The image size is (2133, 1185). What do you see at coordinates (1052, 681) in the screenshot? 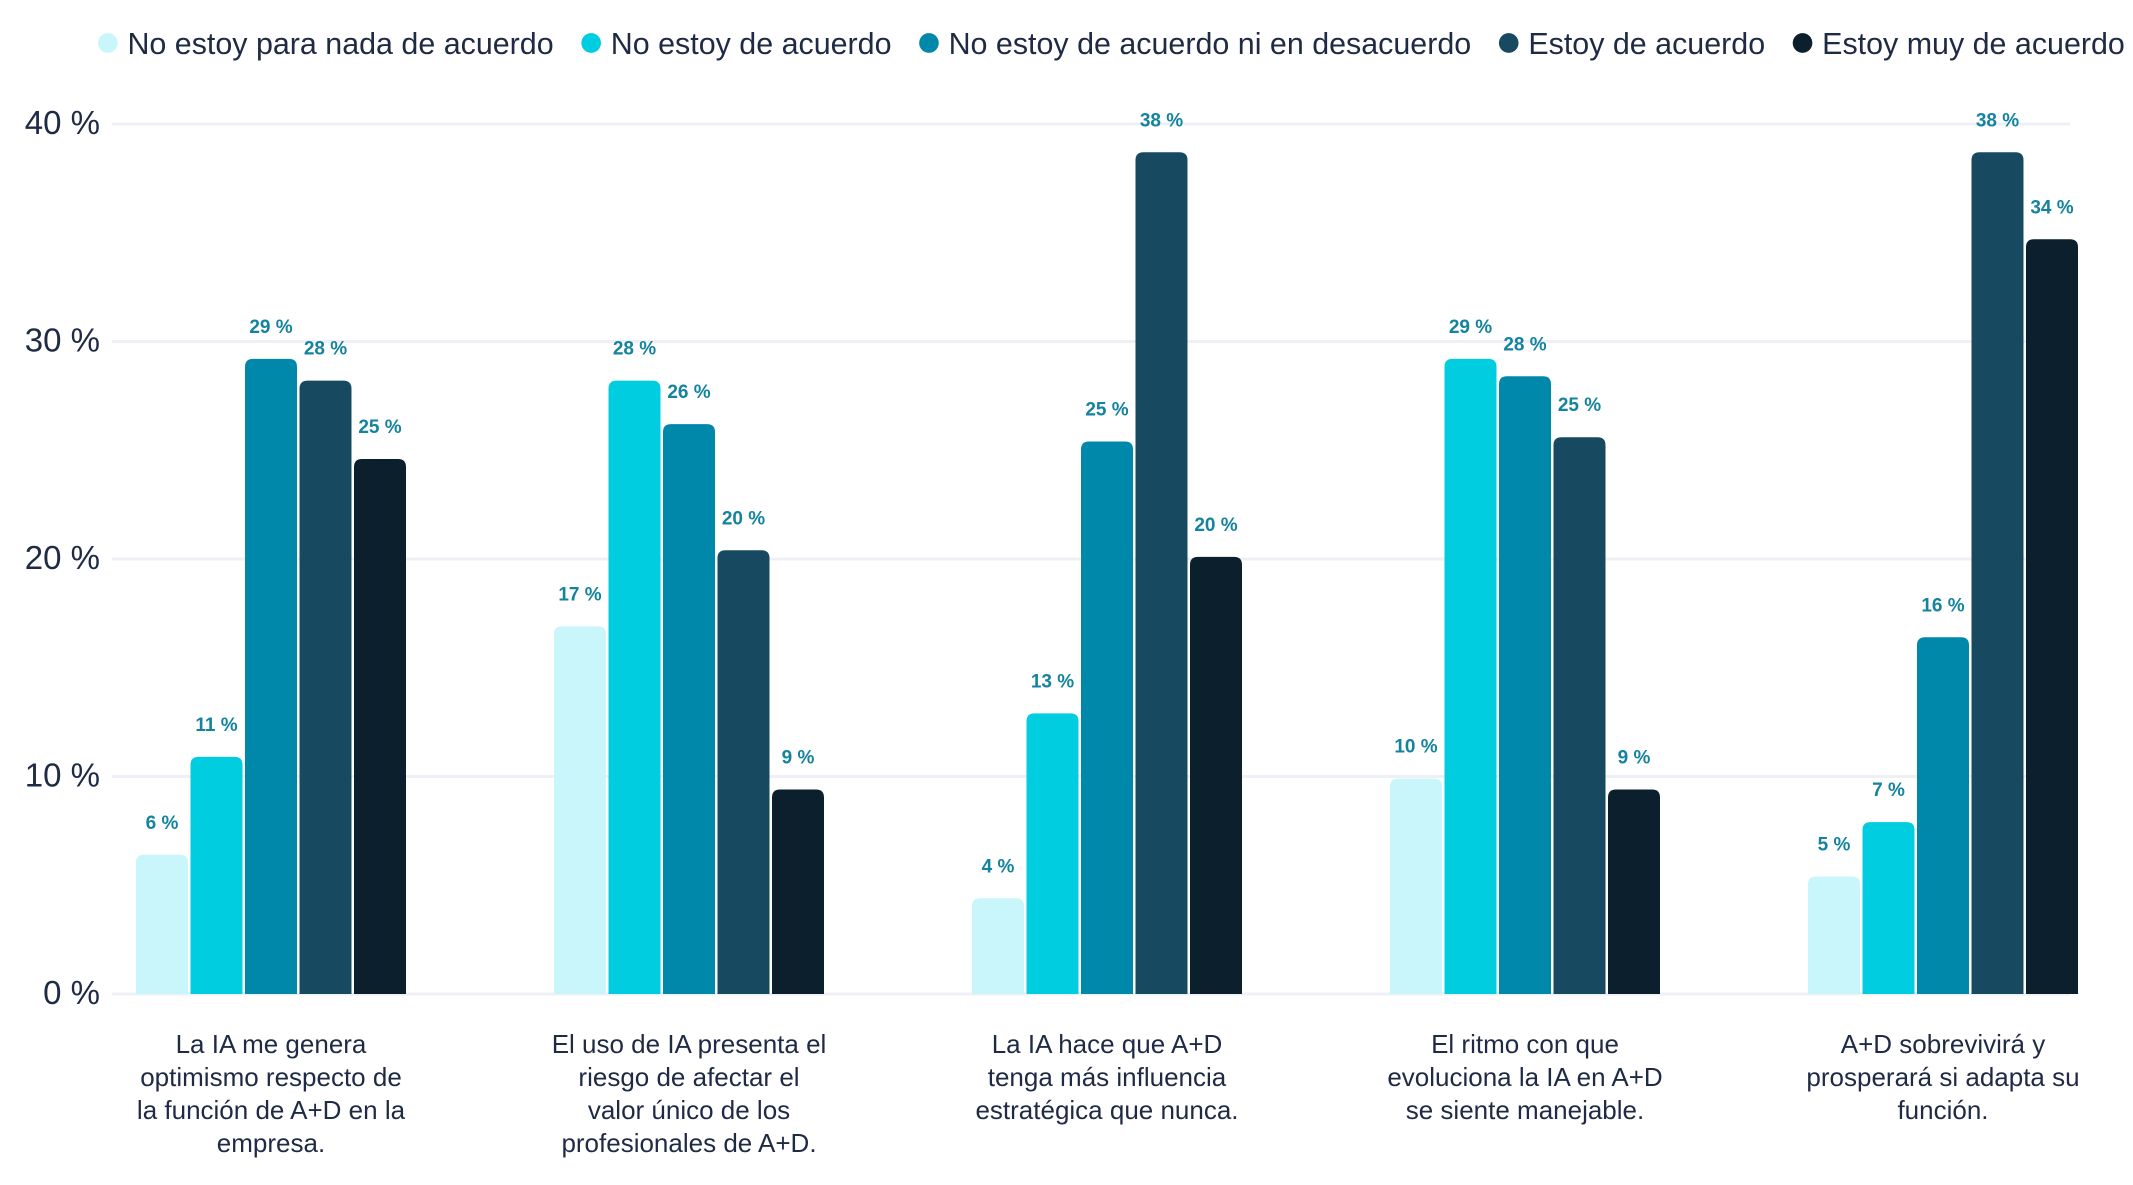
I see `data-label: 13 %` at bounding box center [1052, 681].